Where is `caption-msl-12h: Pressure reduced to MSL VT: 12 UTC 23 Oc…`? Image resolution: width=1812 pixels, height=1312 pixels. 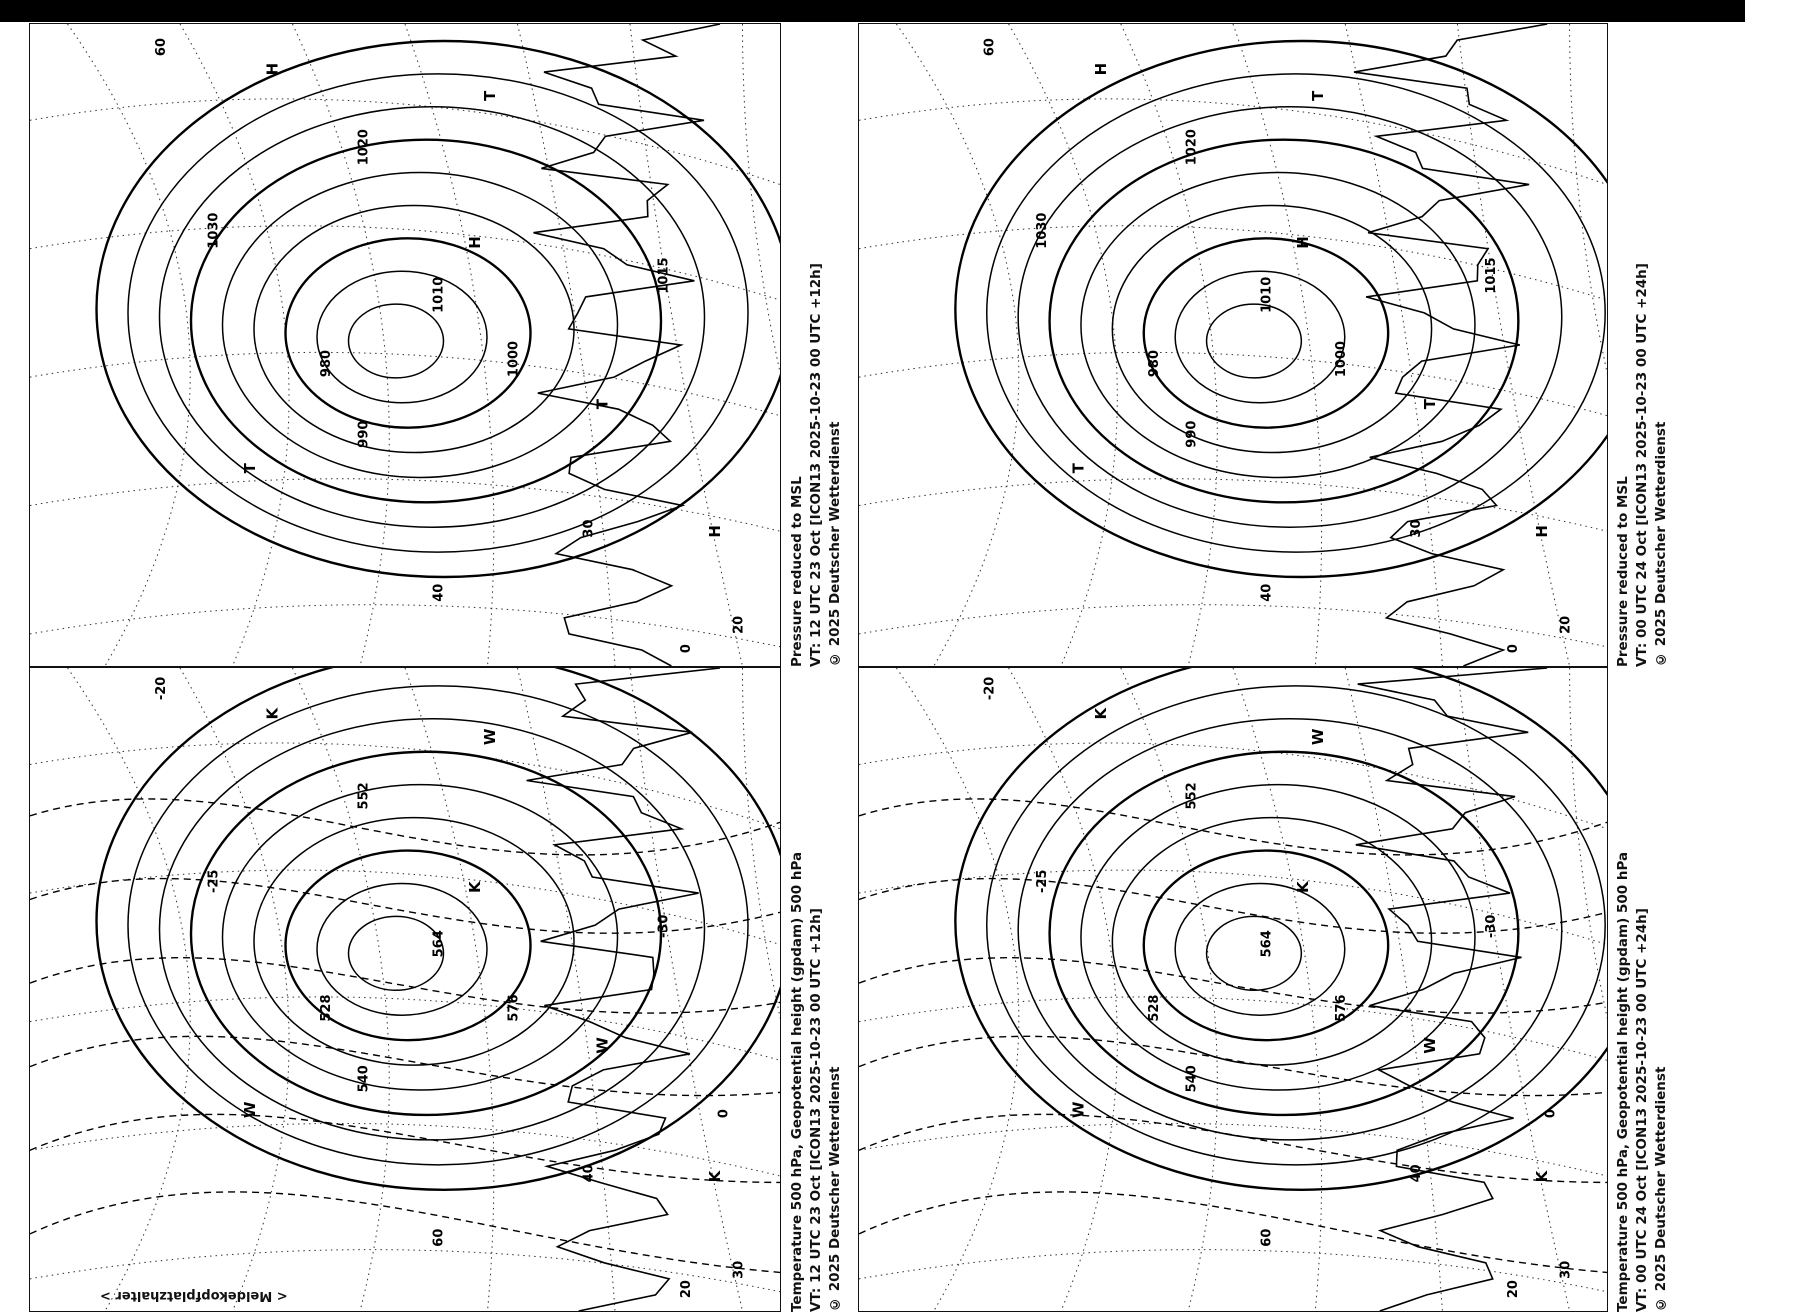 caption-msl-12h: Pressure reduced to MSL VT: 12 UTC 23 Oc… is located at coordinates (816, 345).